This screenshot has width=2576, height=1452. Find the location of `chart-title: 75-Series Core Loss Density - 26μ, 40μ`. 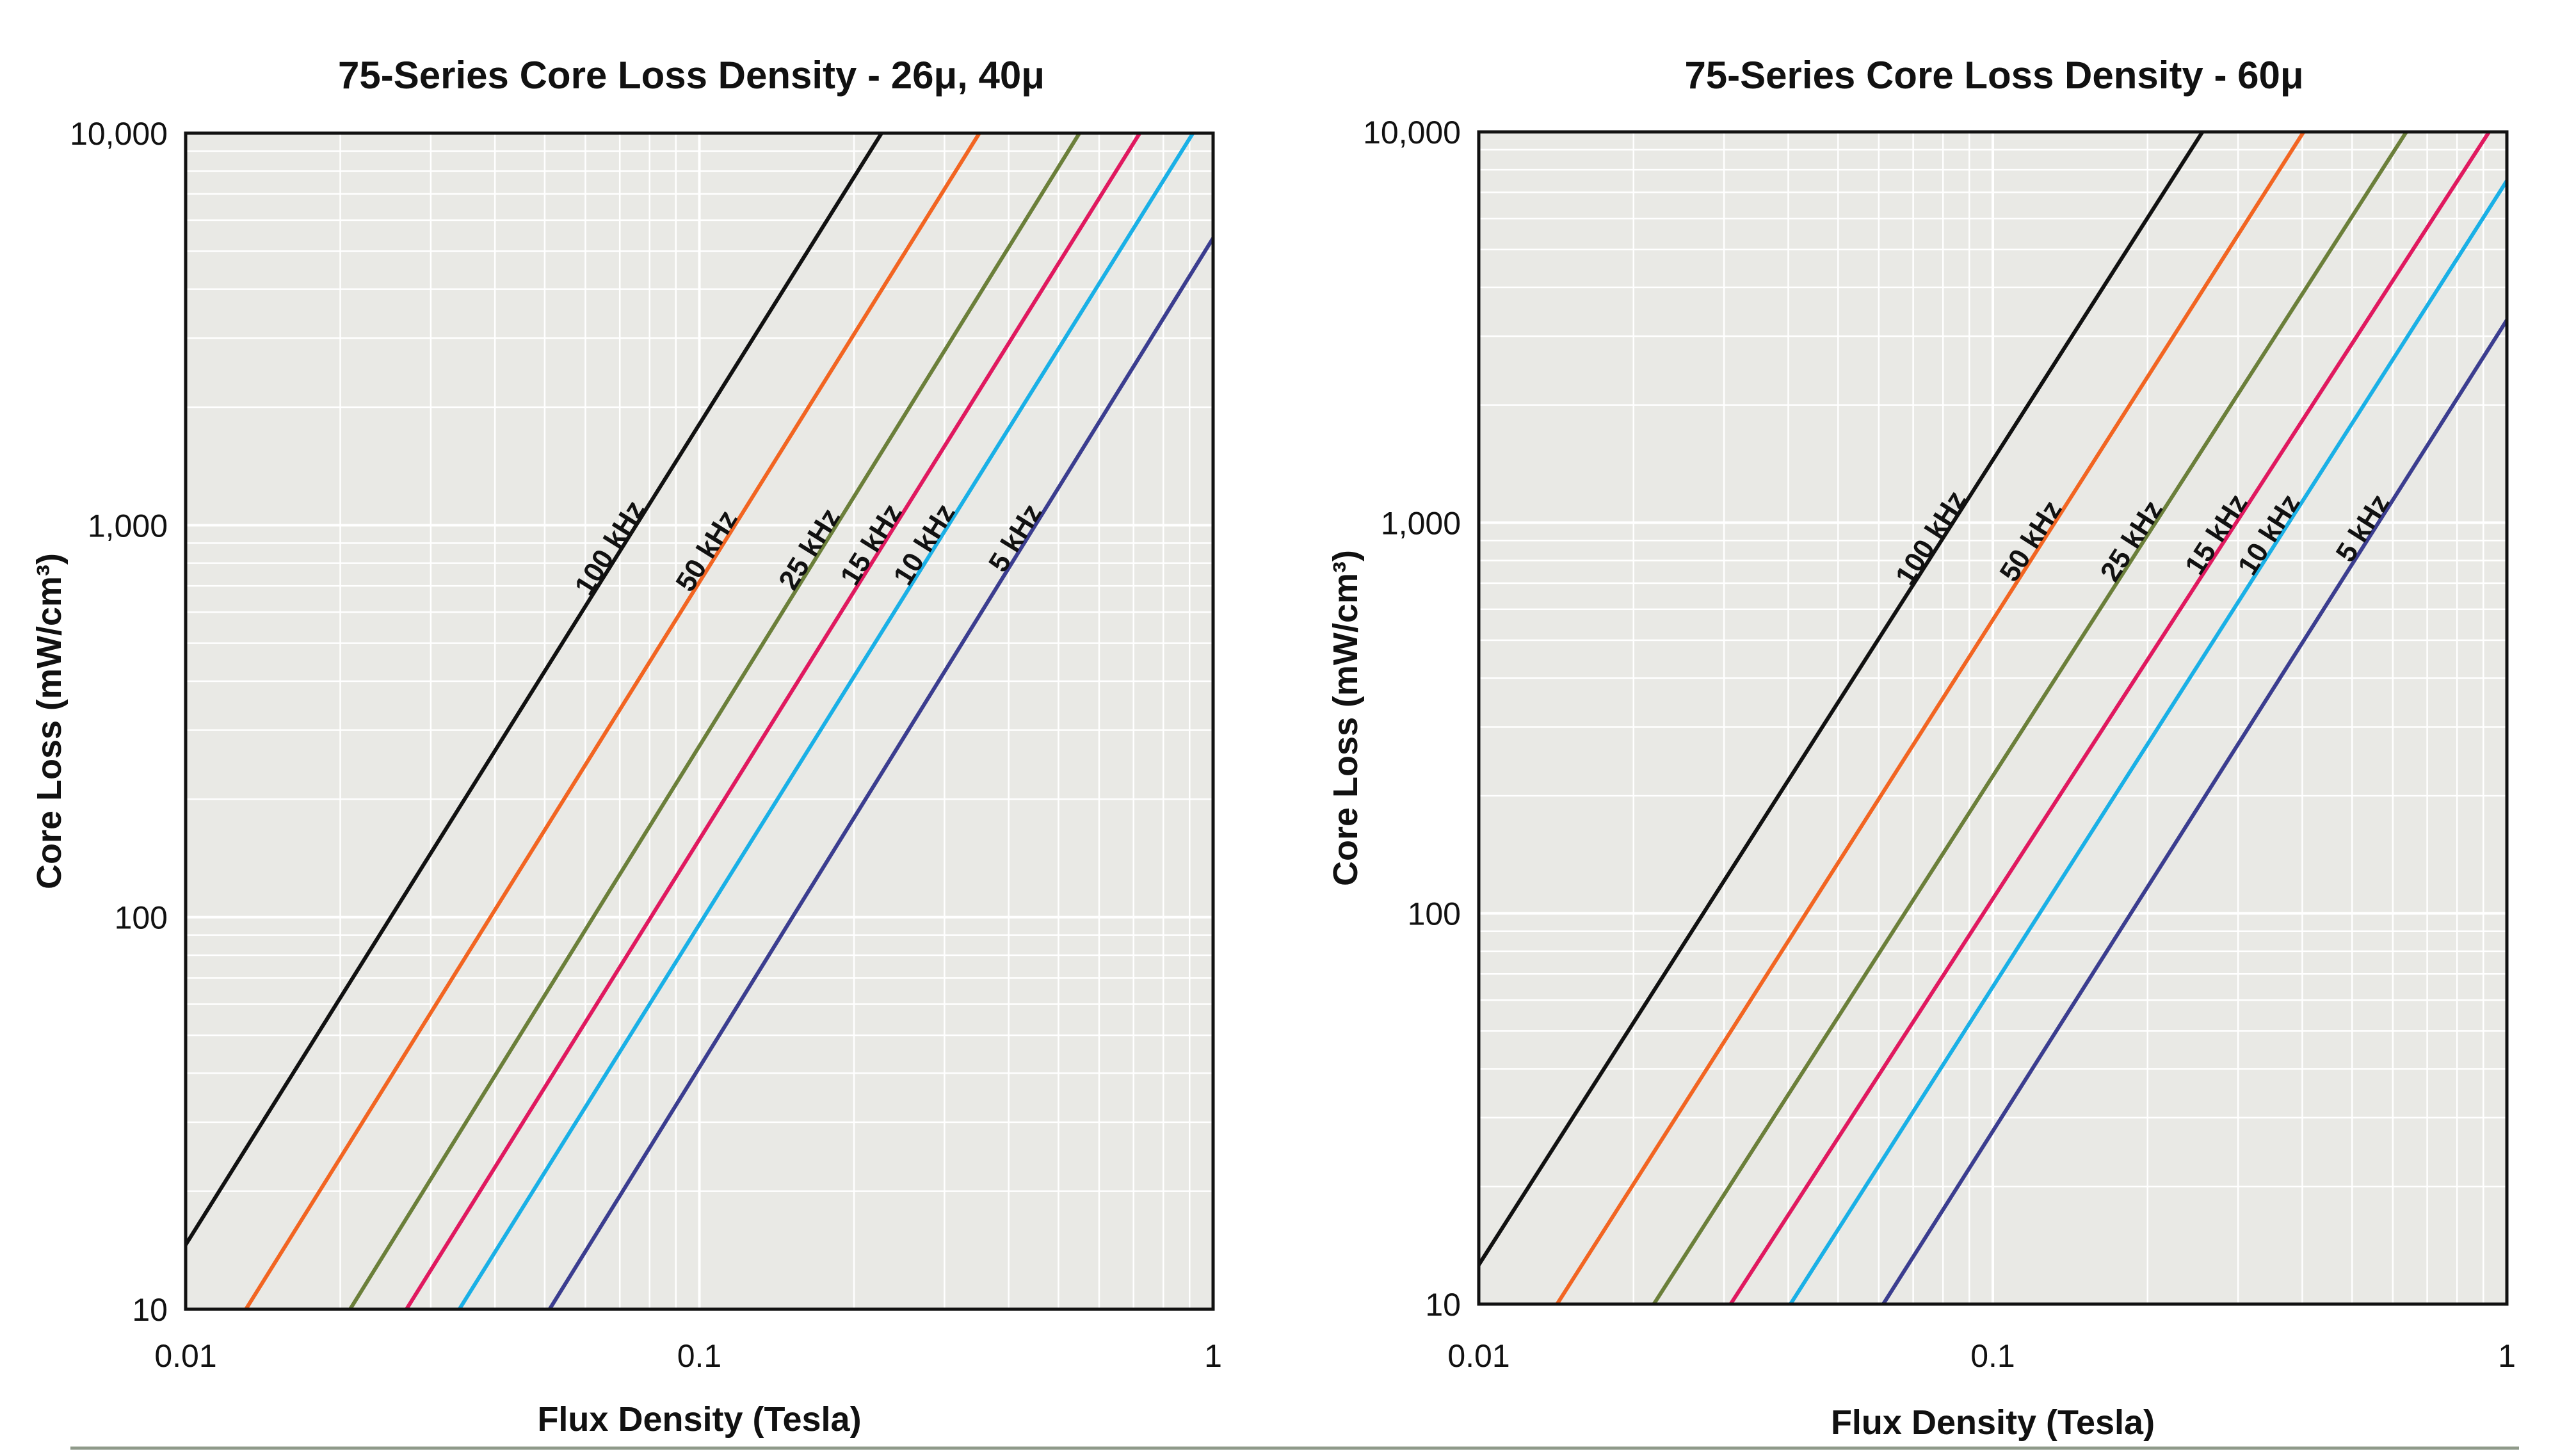

chart-title: 75-Series Core Loss Density - 26μ, 40μ is located at coordinates (691, 75).